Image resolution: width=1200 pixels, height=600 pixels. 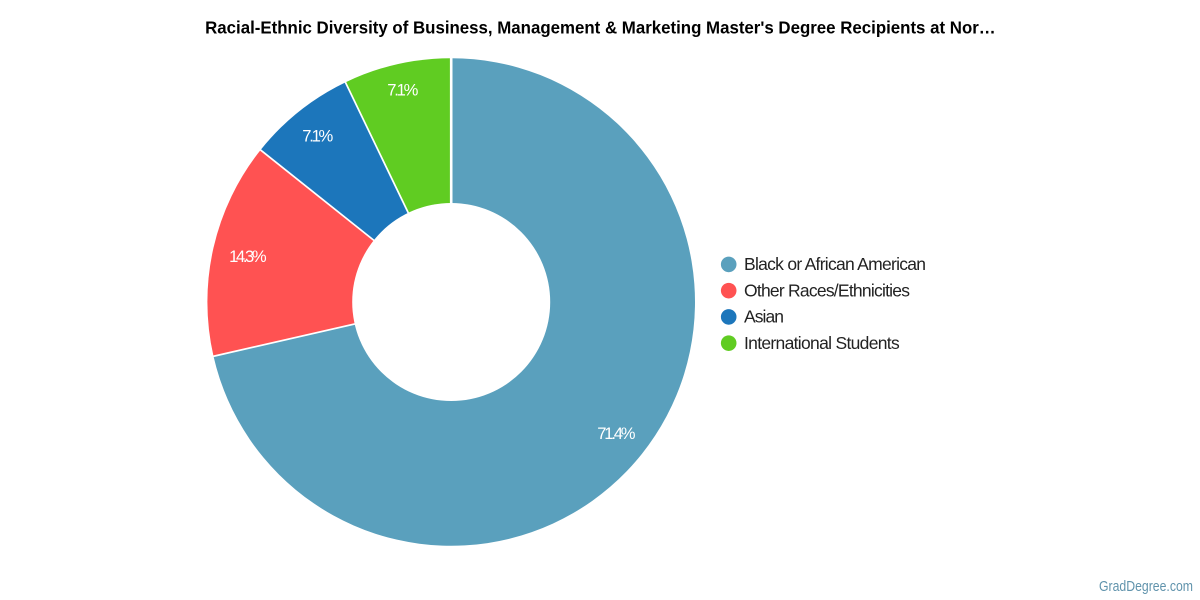 I want to click on svg-text: International Students, so click(x=822, y=343).